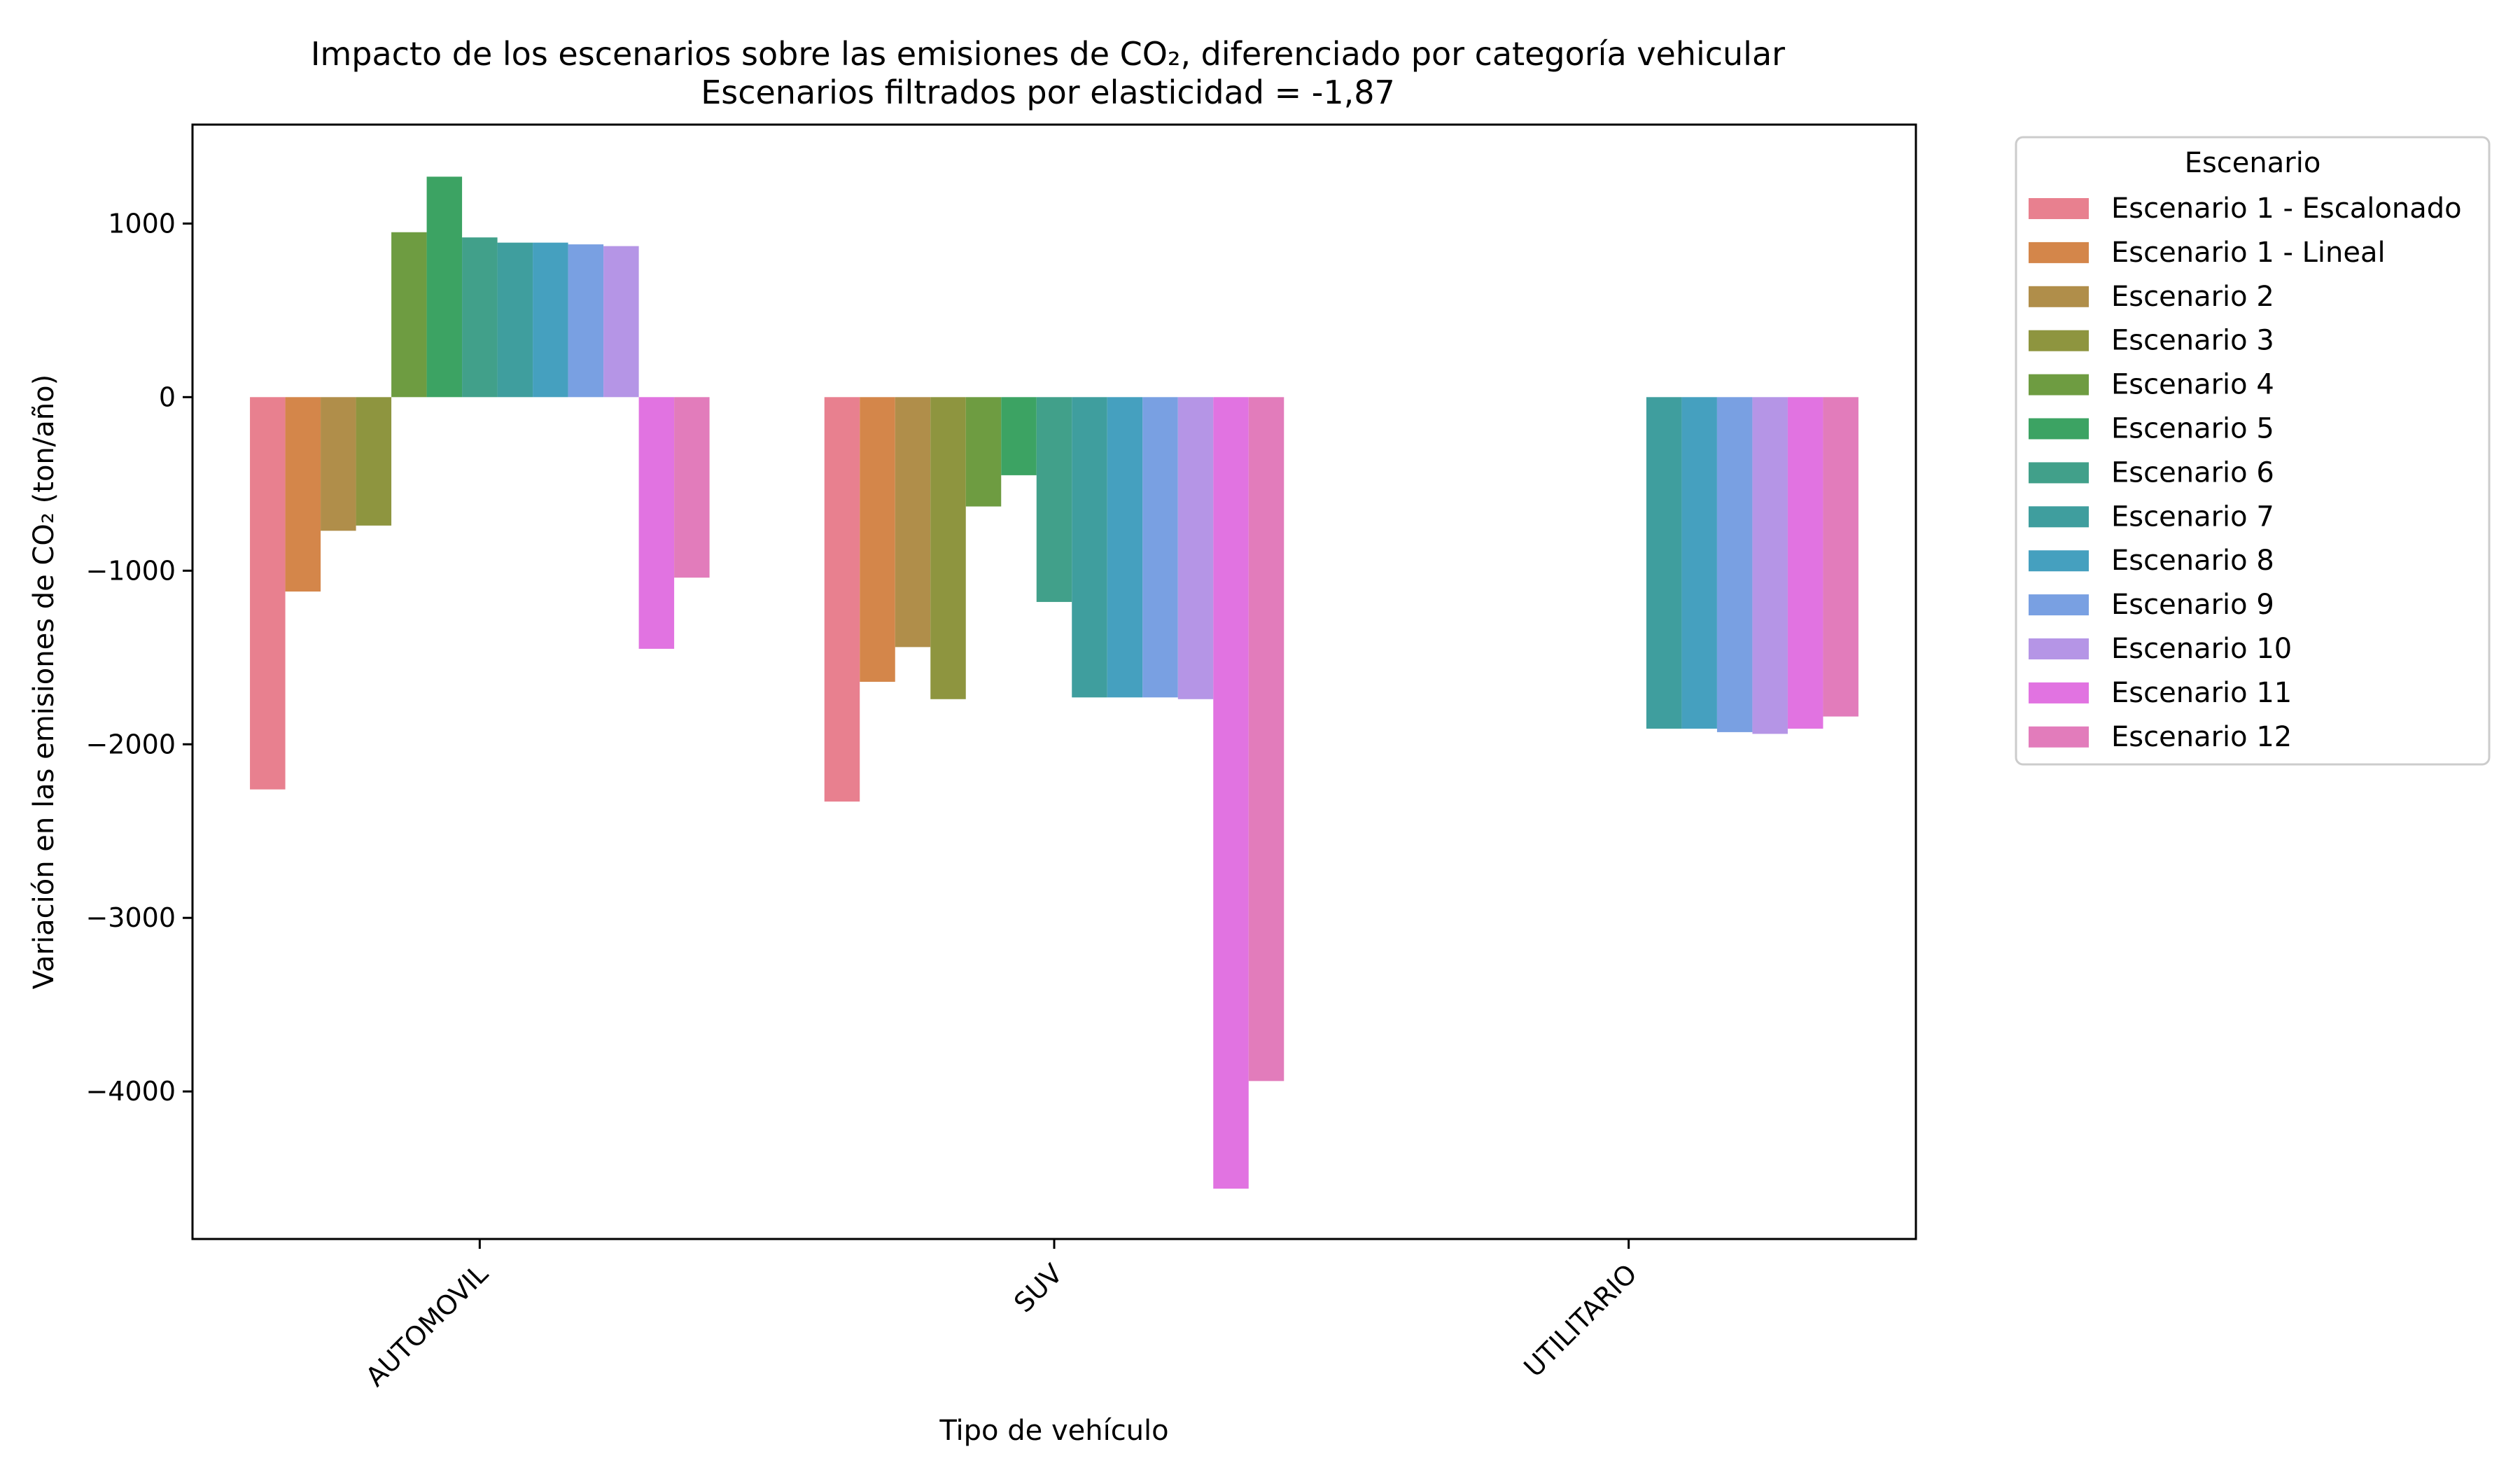 This screenshot has height=1470, width=2520. Describe the element at coordinates (130, 744) in the screenshot. I see `y-tick-label: −2000` at that location.